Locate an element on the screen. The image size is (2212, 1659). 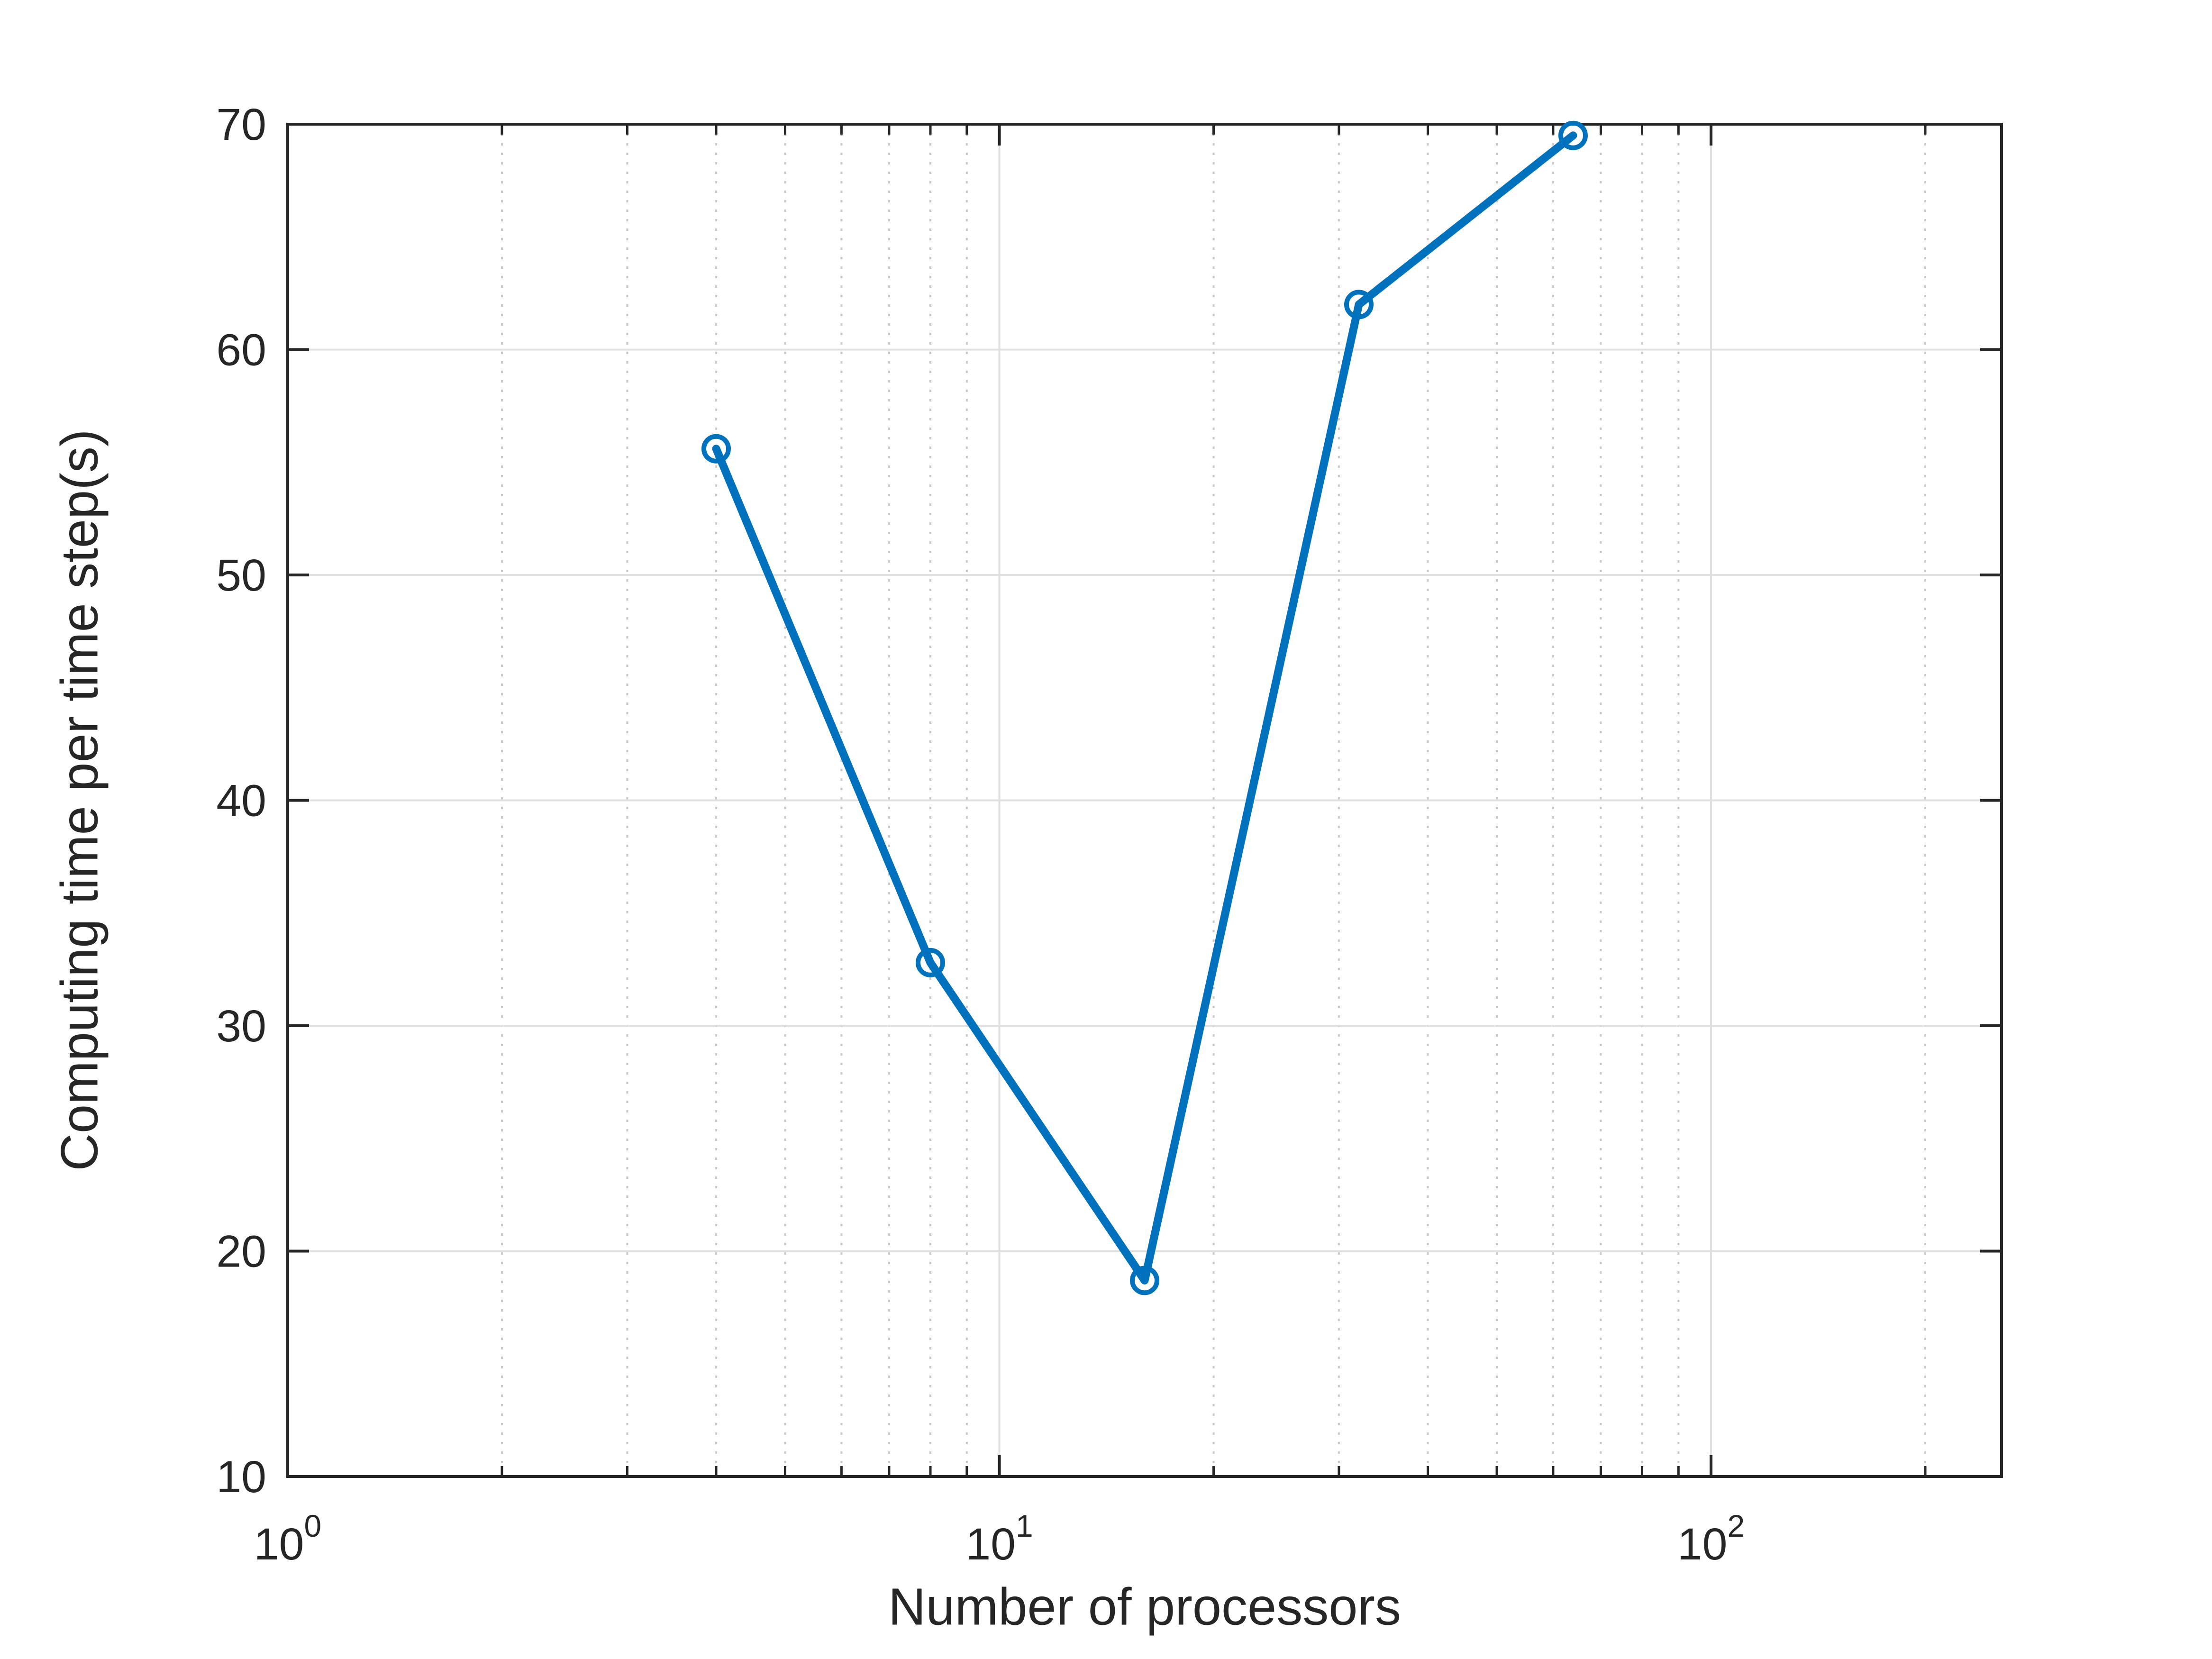
y-axis-label: Computing time per time step(s) is located at coordinates (79, 800).